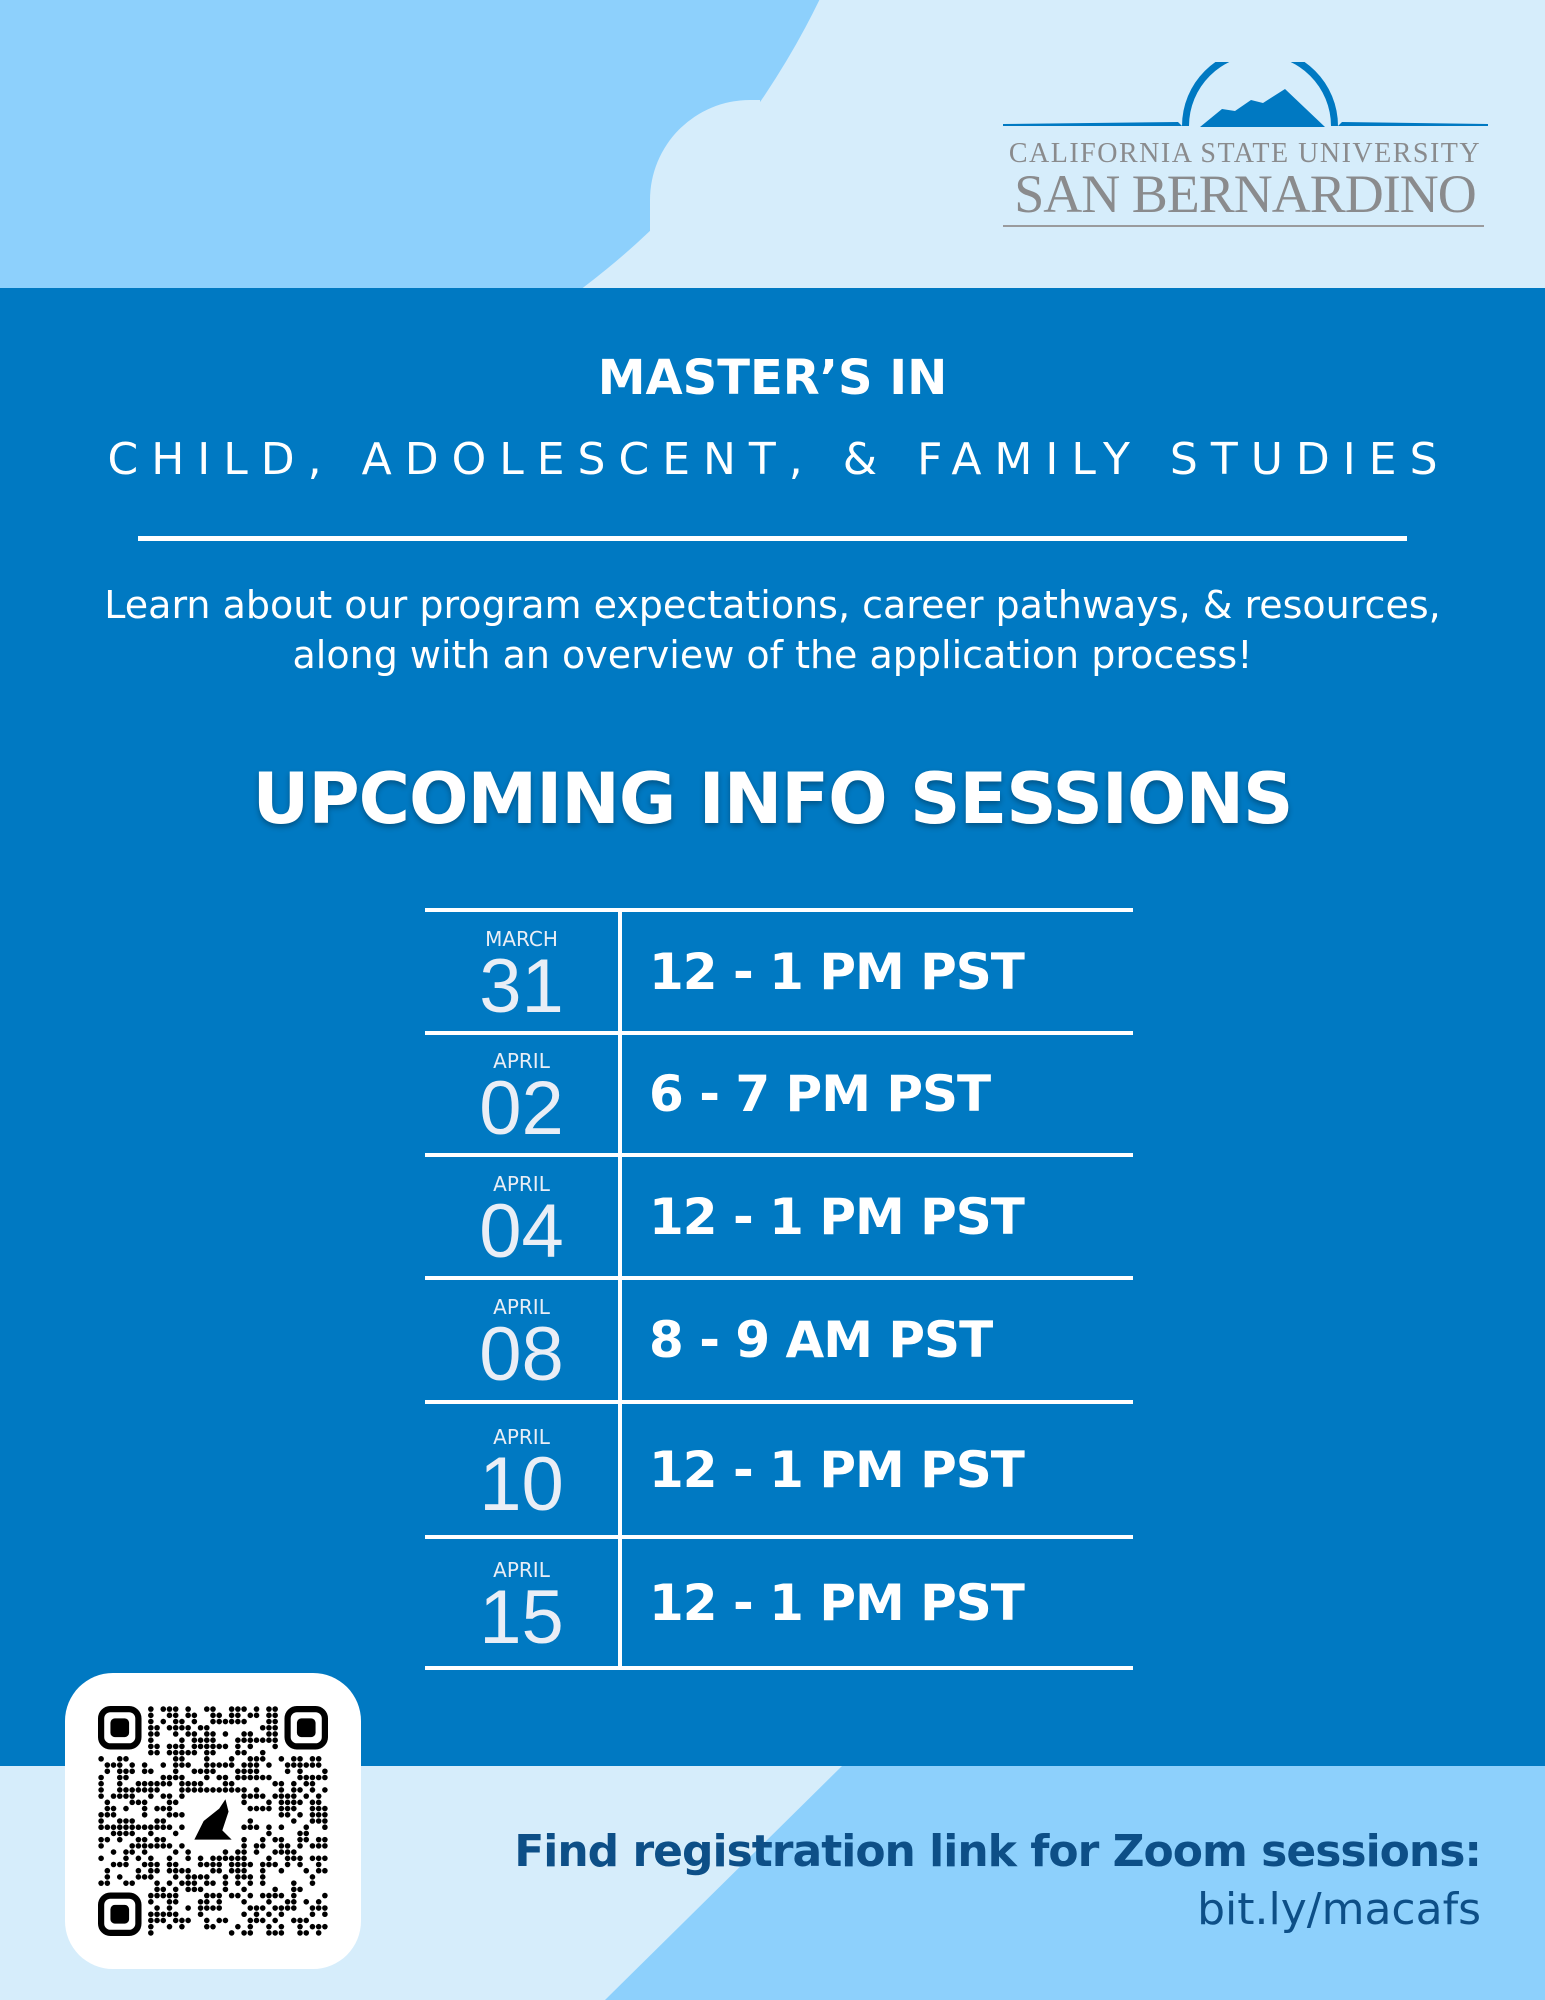 This screenshot has height=2000, width=1545. I want to click on decorative-shape, so click(450, 144).